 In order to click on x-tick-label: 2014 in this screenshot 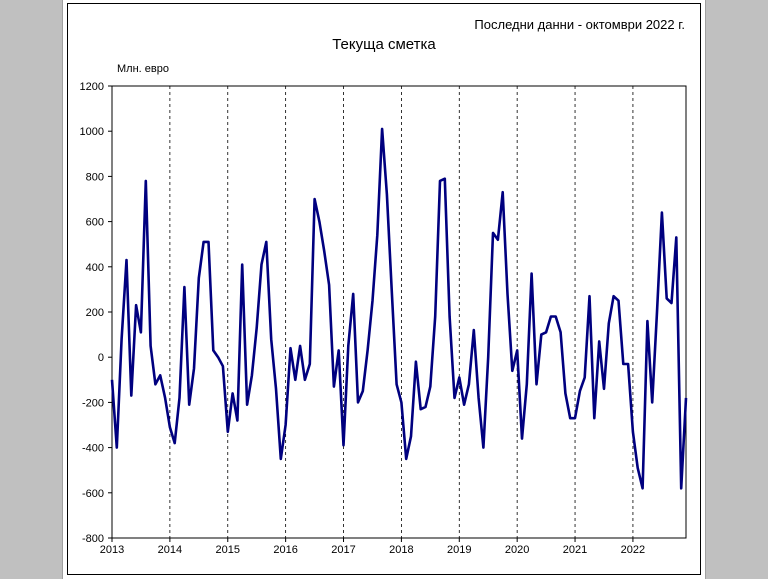, I will do `click(170, 550)`.